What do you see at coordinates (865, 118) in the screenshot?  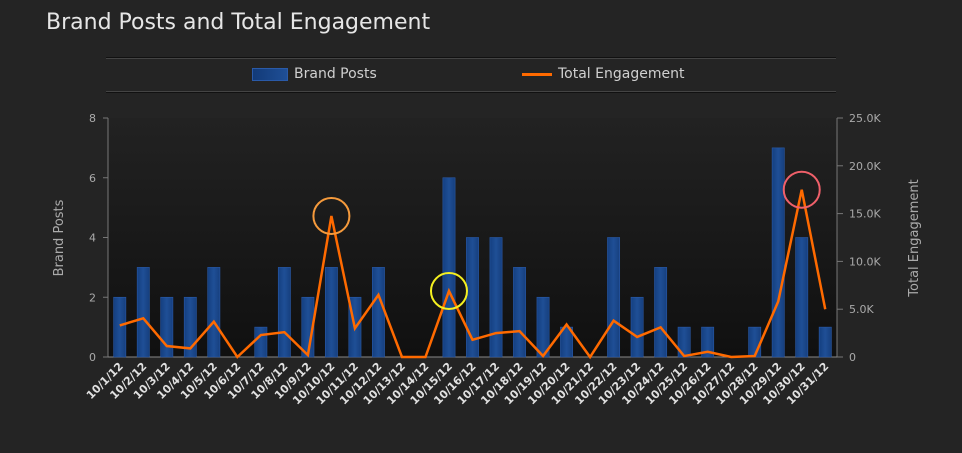 I see `right-tick-label: 25.0K` at bounding box center [865, 118].